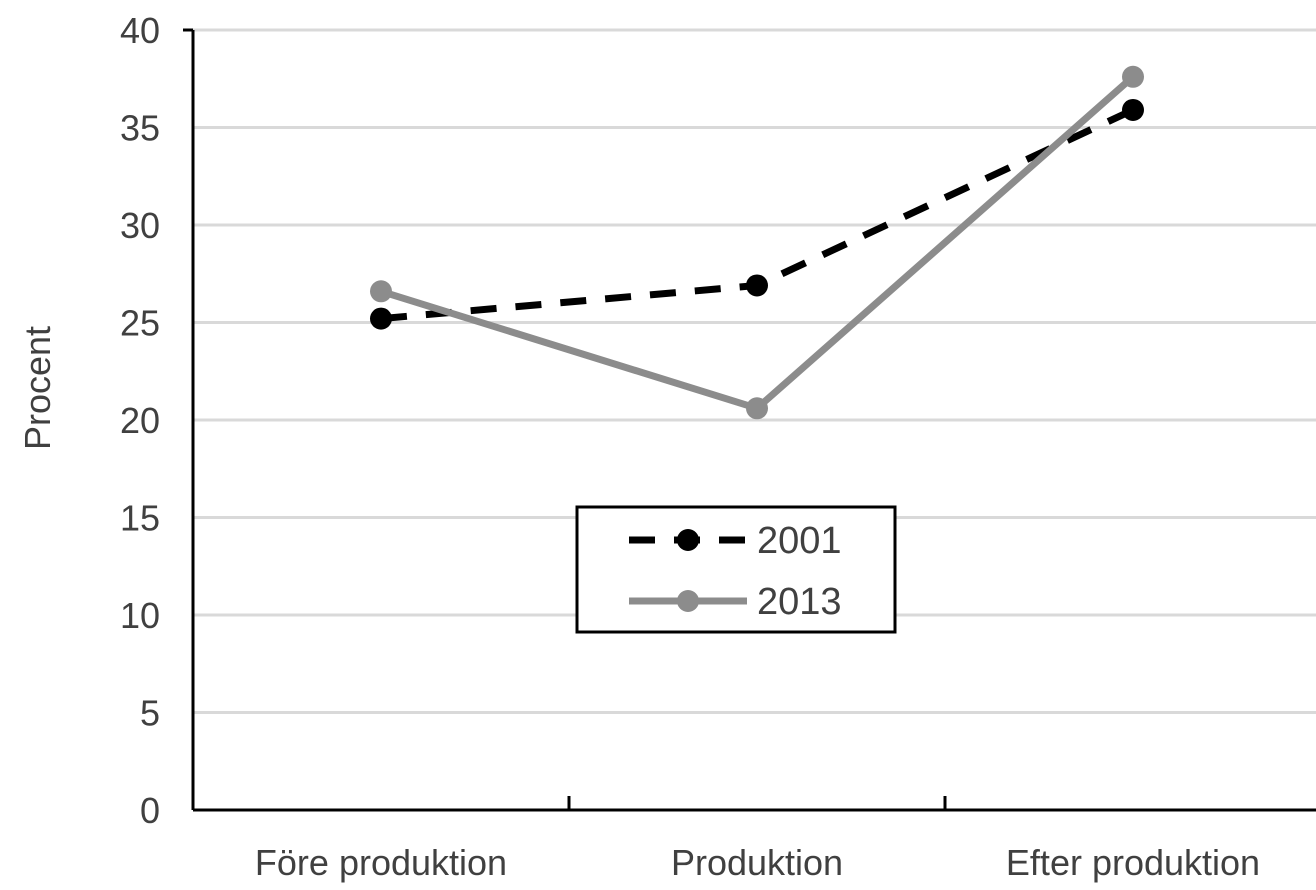  Describe the element at coordinates (140, 615) in the screenshot. I see `y-tick-label: 10` at that location.